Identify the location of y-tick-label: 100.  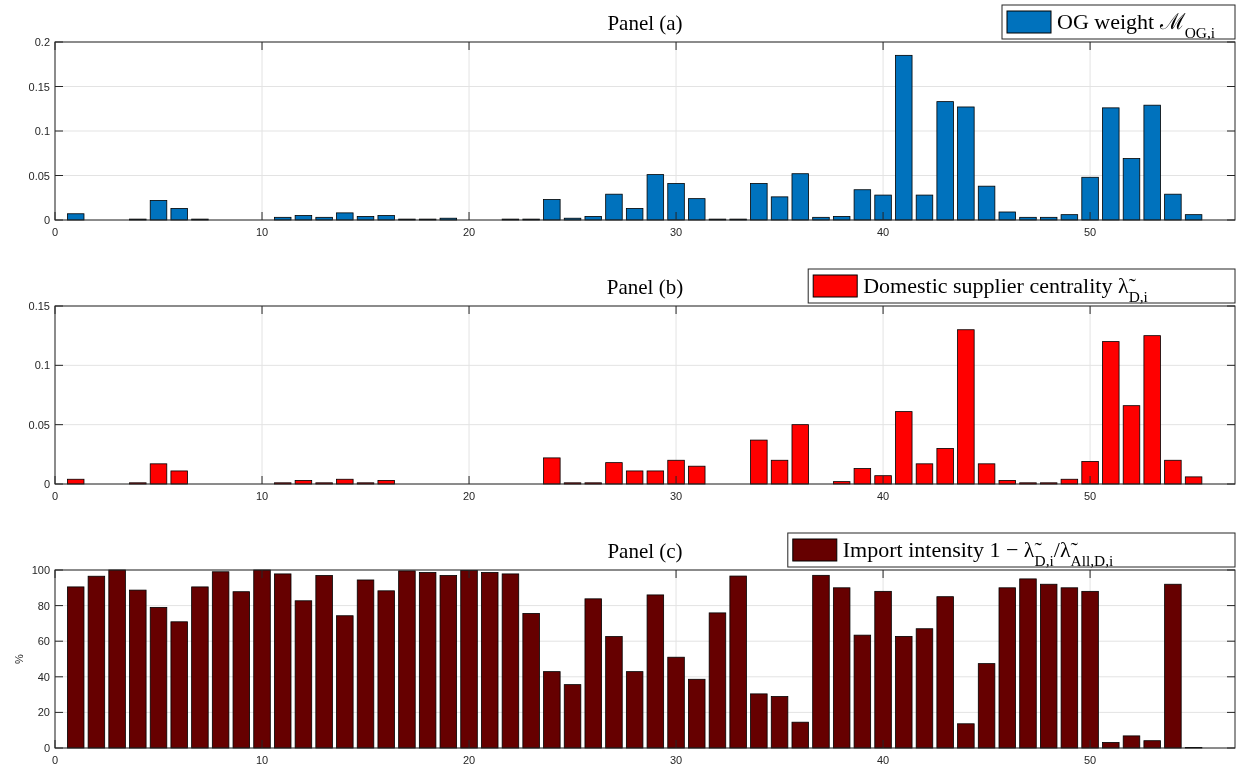
(40, 570).